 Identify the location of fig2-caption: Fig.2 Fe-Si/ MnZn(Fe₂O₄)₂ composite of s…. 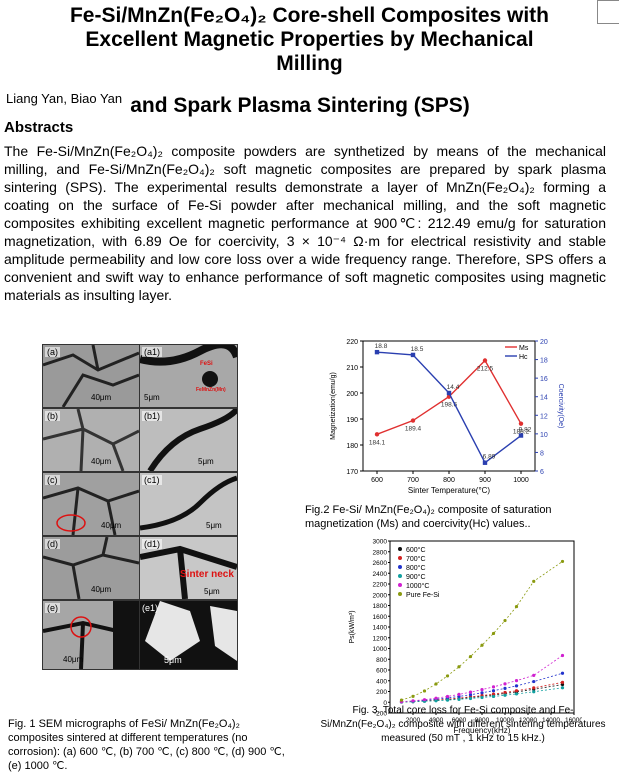
(428, 517).